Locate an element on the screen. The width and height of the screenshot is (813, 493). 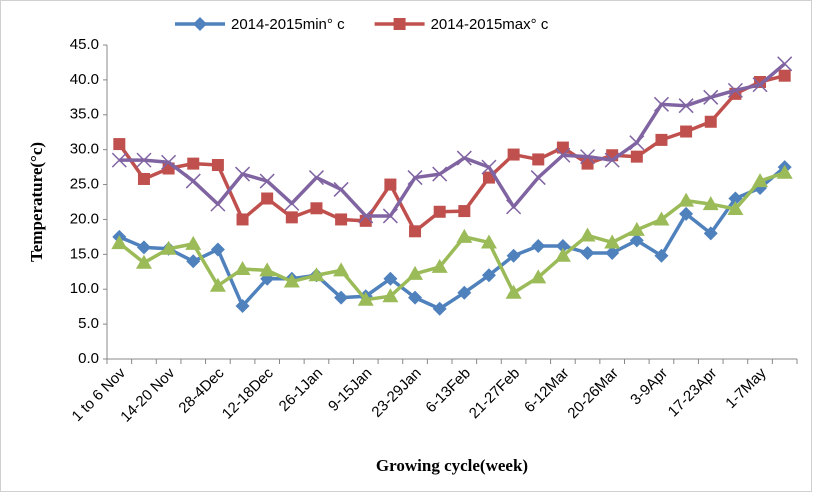
y-tick-label: 15.0 is located at coordinates (84, 253).